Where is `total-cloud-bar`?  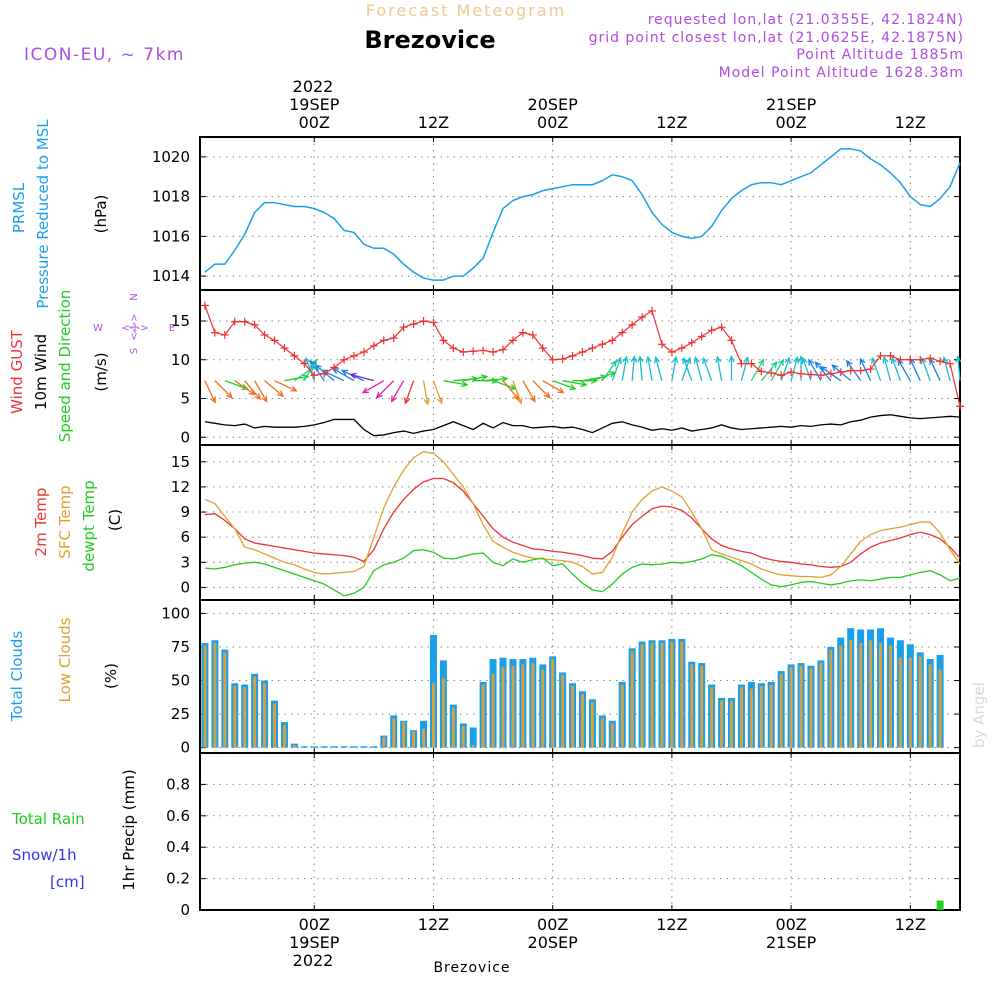 total-cloud-bar is located at coordinates (334, 747).